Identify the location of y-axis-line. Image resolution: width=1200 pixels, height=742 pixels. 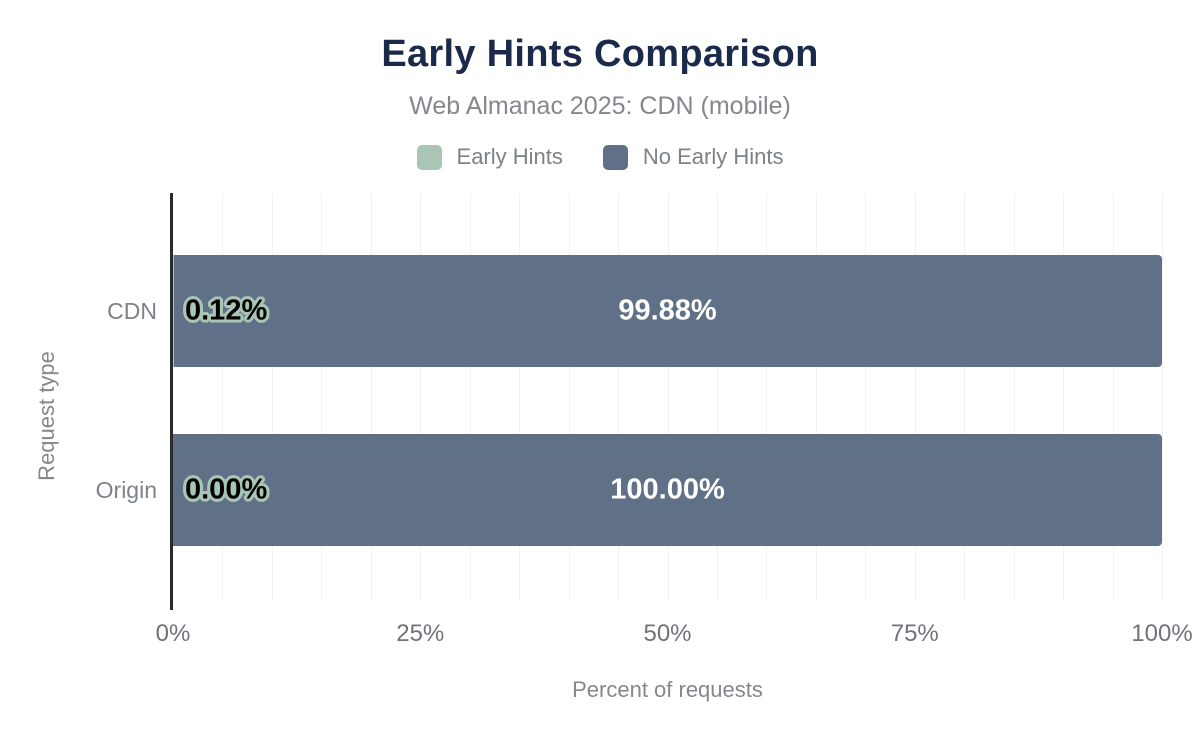
(171, 401).